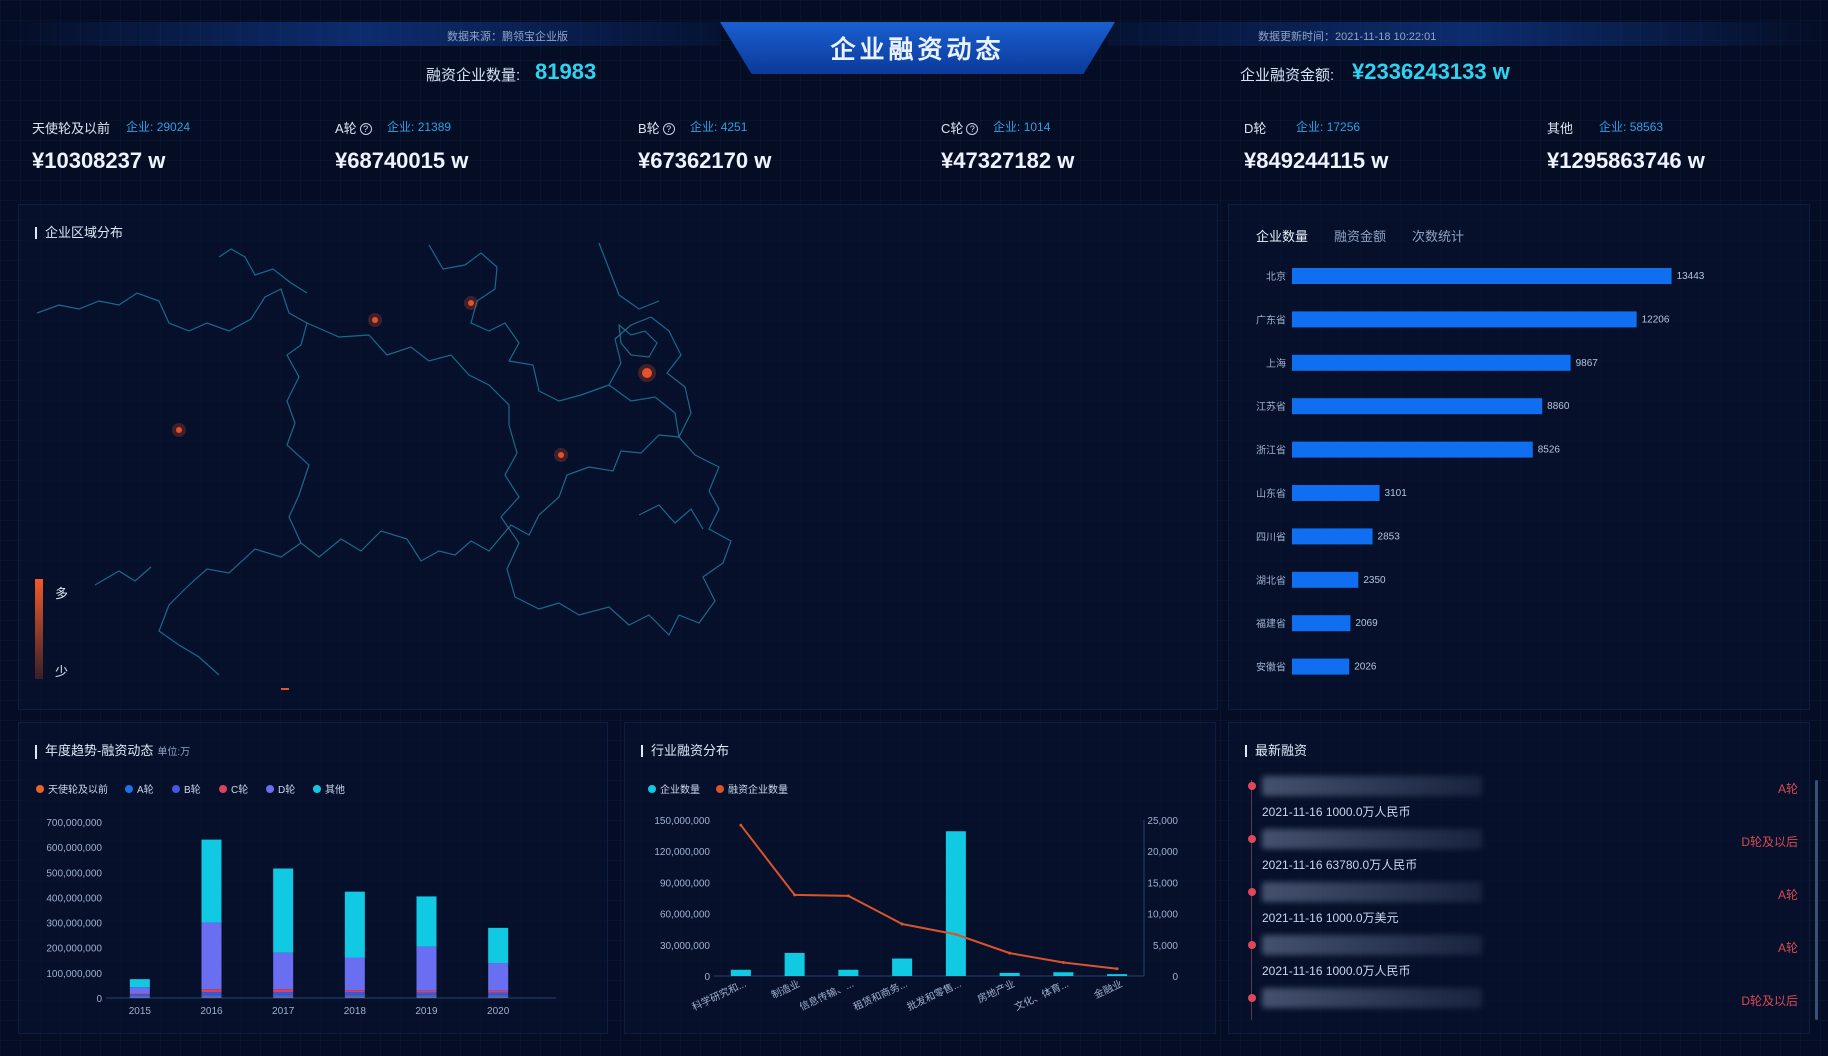  I want to click on latest-item: 2021-11-16 1000.0万美元 A轮, so click(1528, 907).